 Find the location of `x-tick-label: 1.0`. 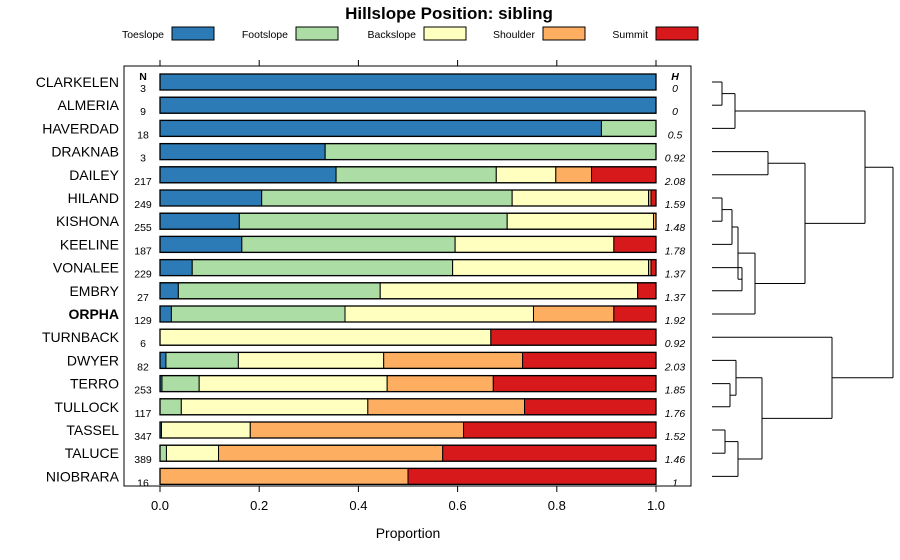

x-tick-label: 1.0 is located at coordinates (656, 505).